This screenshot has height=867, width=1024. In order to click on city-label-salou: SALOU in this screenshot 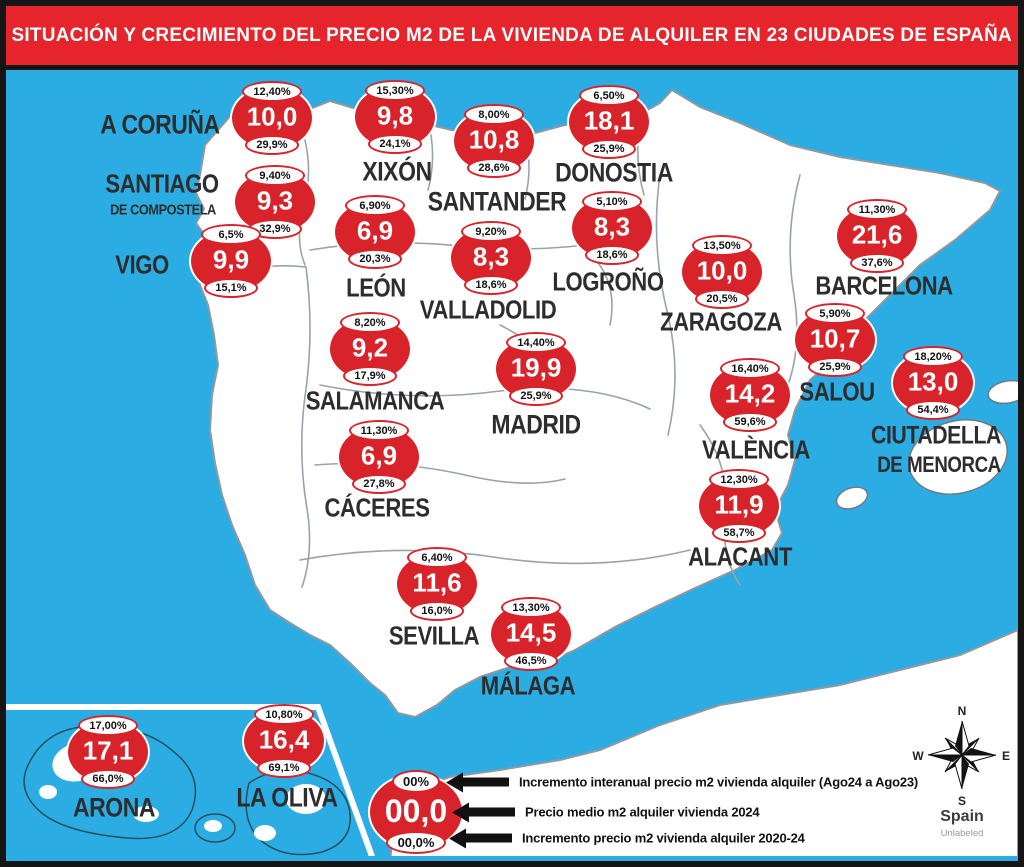, I will do `click(837, 391)`.